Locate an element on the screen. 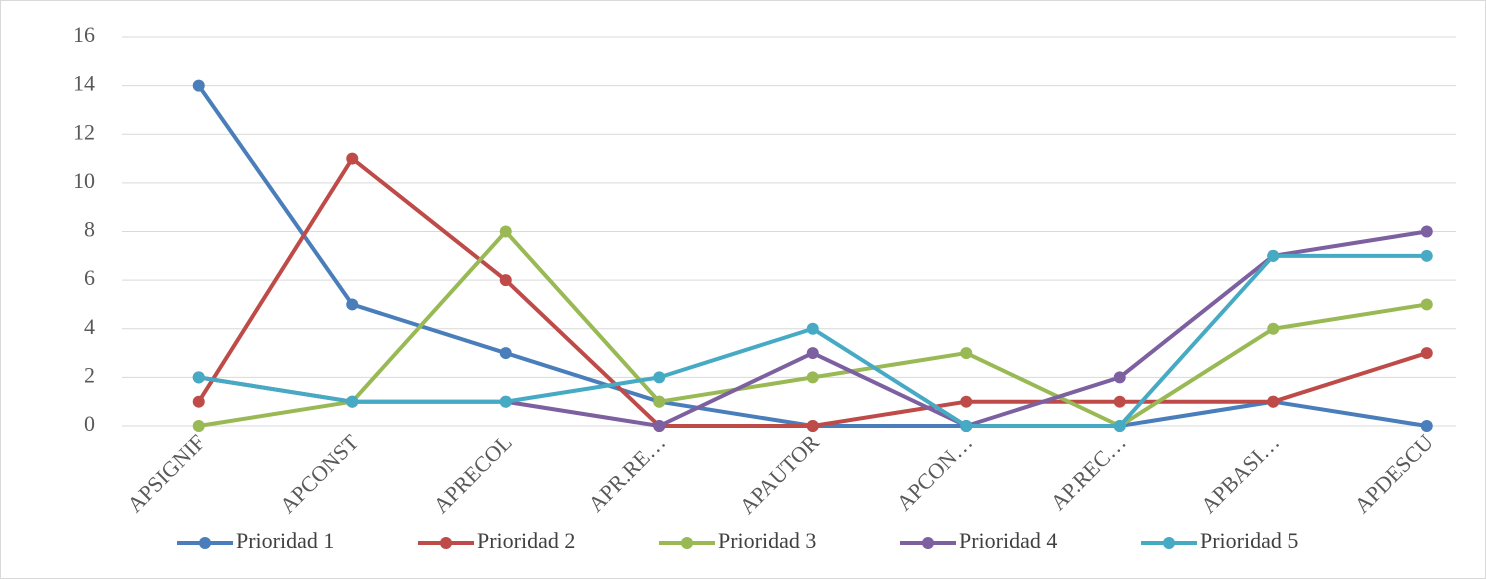 The image size is (1486, 579). y-tick-label: 4 is located at coordinates (89, 326).